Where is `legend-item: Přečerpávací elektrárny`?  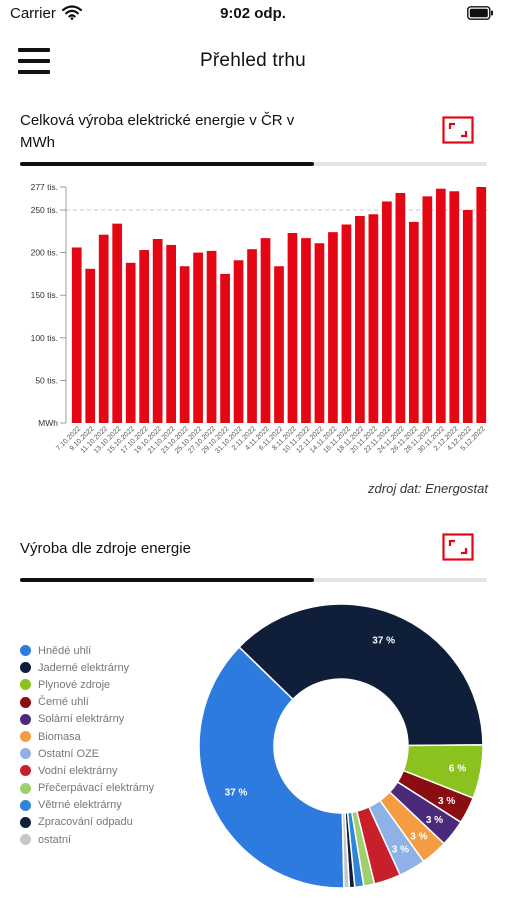 legend-item: Přečerpávací elektrárny is located at coordinates (87, 788).